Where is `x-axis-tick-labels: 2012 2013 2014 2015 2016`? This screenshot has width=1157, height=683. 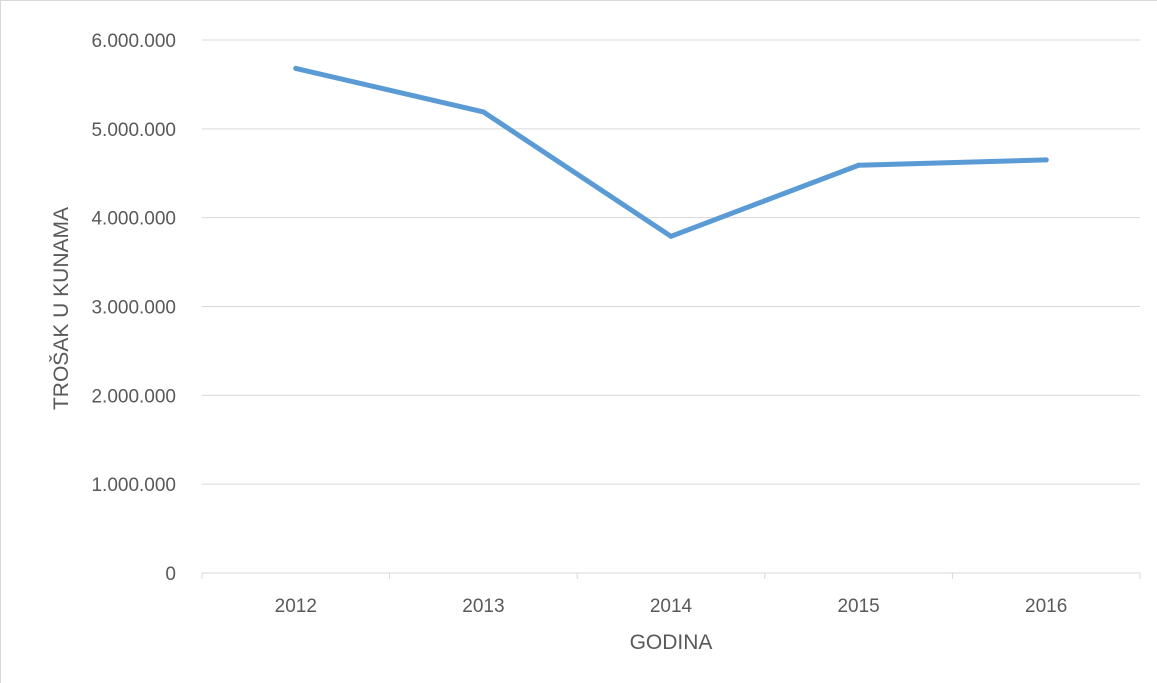 x-axis-tick-labels: 2012 2013 2014 2015 2016 is located at coordinates (671, 606).